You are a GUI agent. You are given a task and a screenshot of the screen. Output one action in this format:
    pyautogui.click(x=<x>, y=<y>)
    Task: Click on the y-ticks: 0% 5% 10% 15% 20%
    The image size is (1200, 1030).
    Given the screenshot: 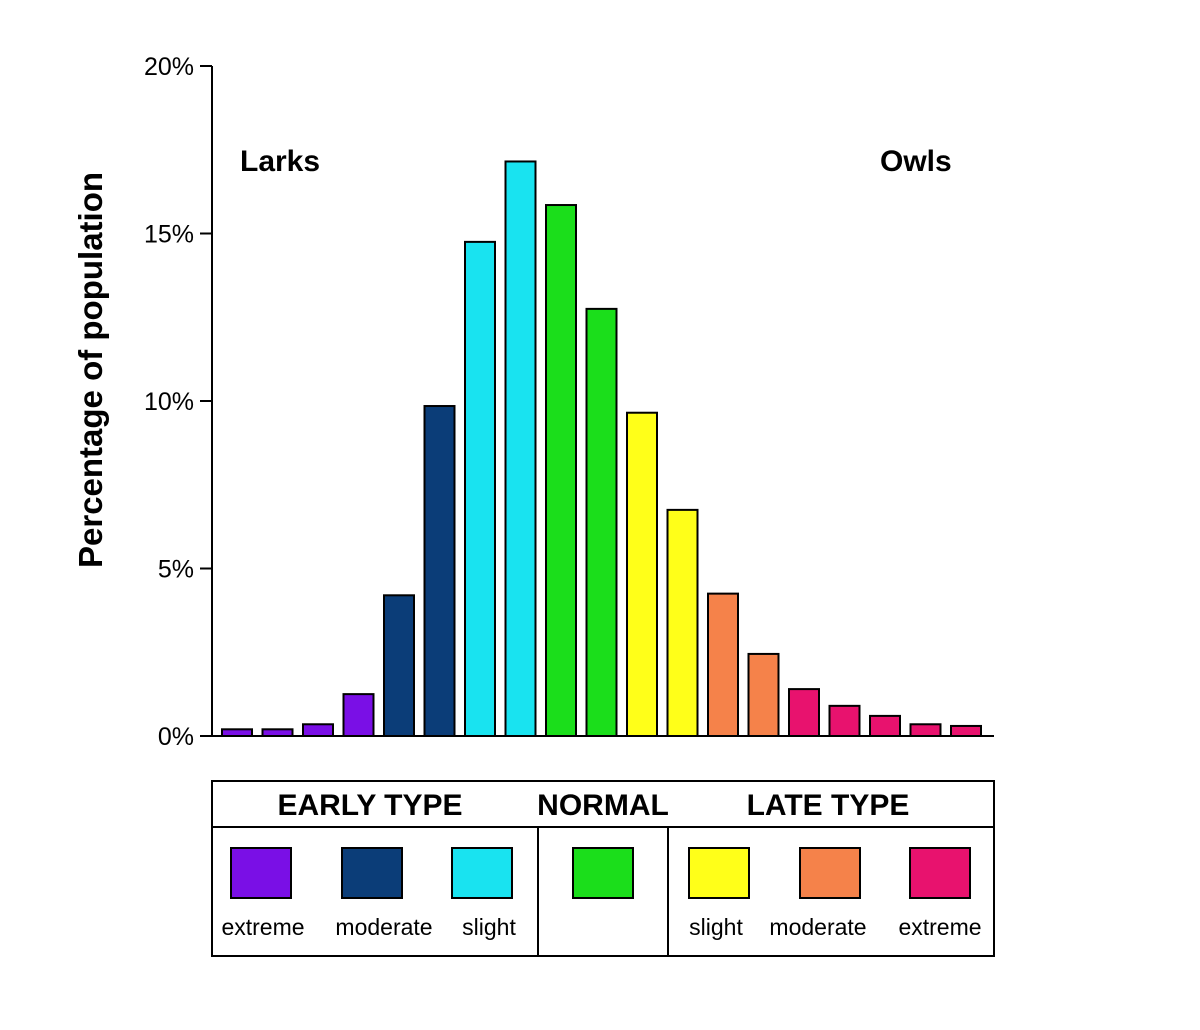 What is the action you would take?
    pyautogui.click(x=178, y=402)
    